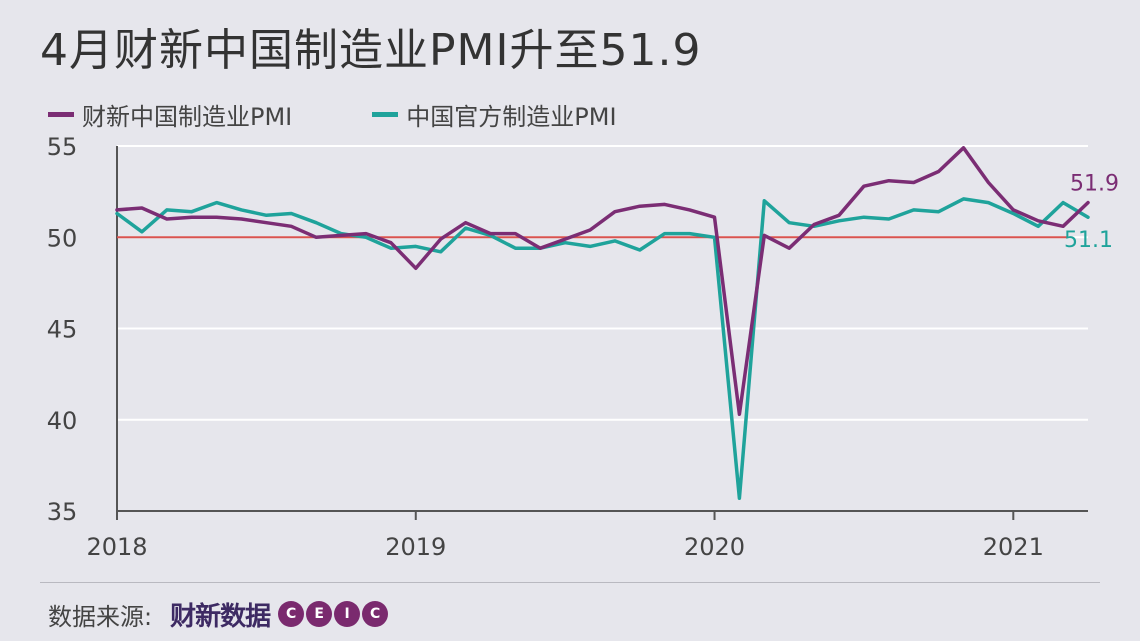  I want to click on x-tick-label: 2018, so click(116, 547).